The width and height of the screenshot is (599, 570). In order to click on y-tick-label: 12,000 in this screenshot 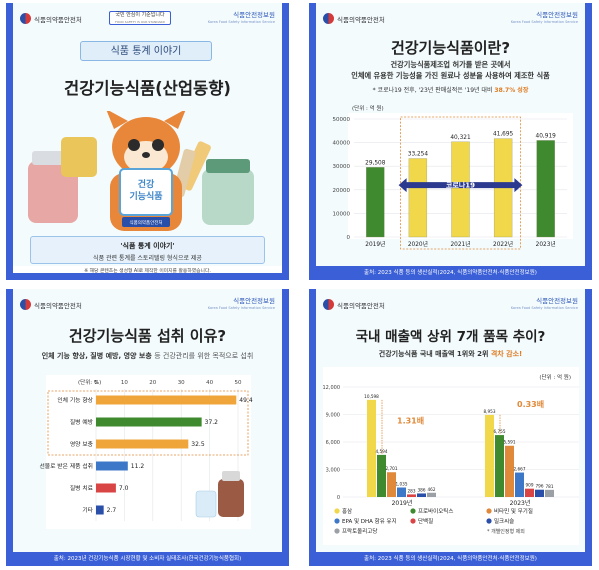, I will do `click(332, 388)`.